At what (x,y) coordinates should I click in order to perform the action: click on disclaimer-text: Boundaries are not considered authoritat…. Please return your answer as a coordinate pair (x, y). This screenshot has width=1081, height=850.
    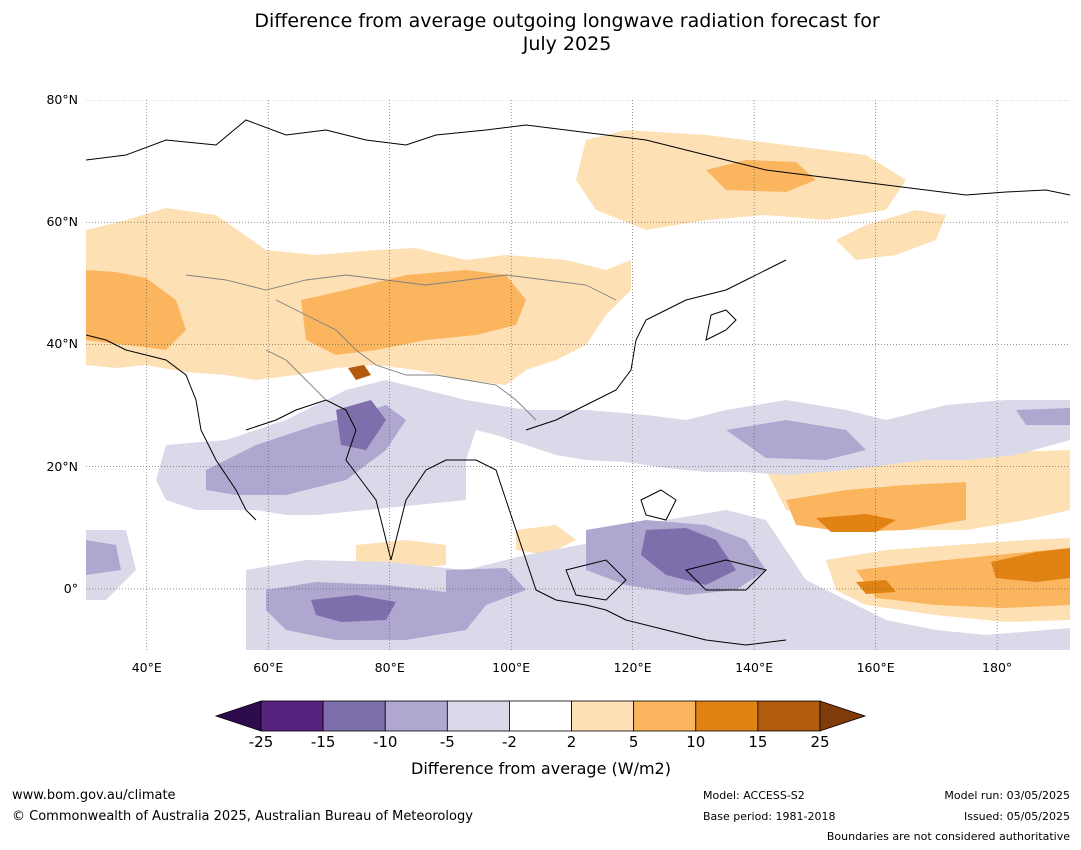
    Looking at the image, I should click on (948, 836).